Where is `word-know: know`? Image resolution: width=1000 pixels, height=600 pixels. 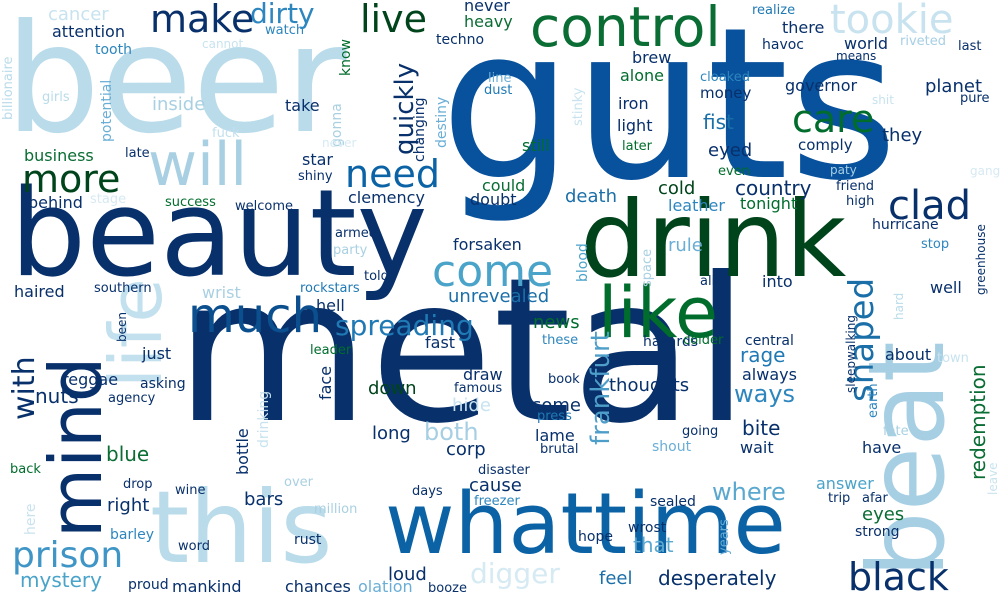
word-know: know is located at coordinates (346, 57).